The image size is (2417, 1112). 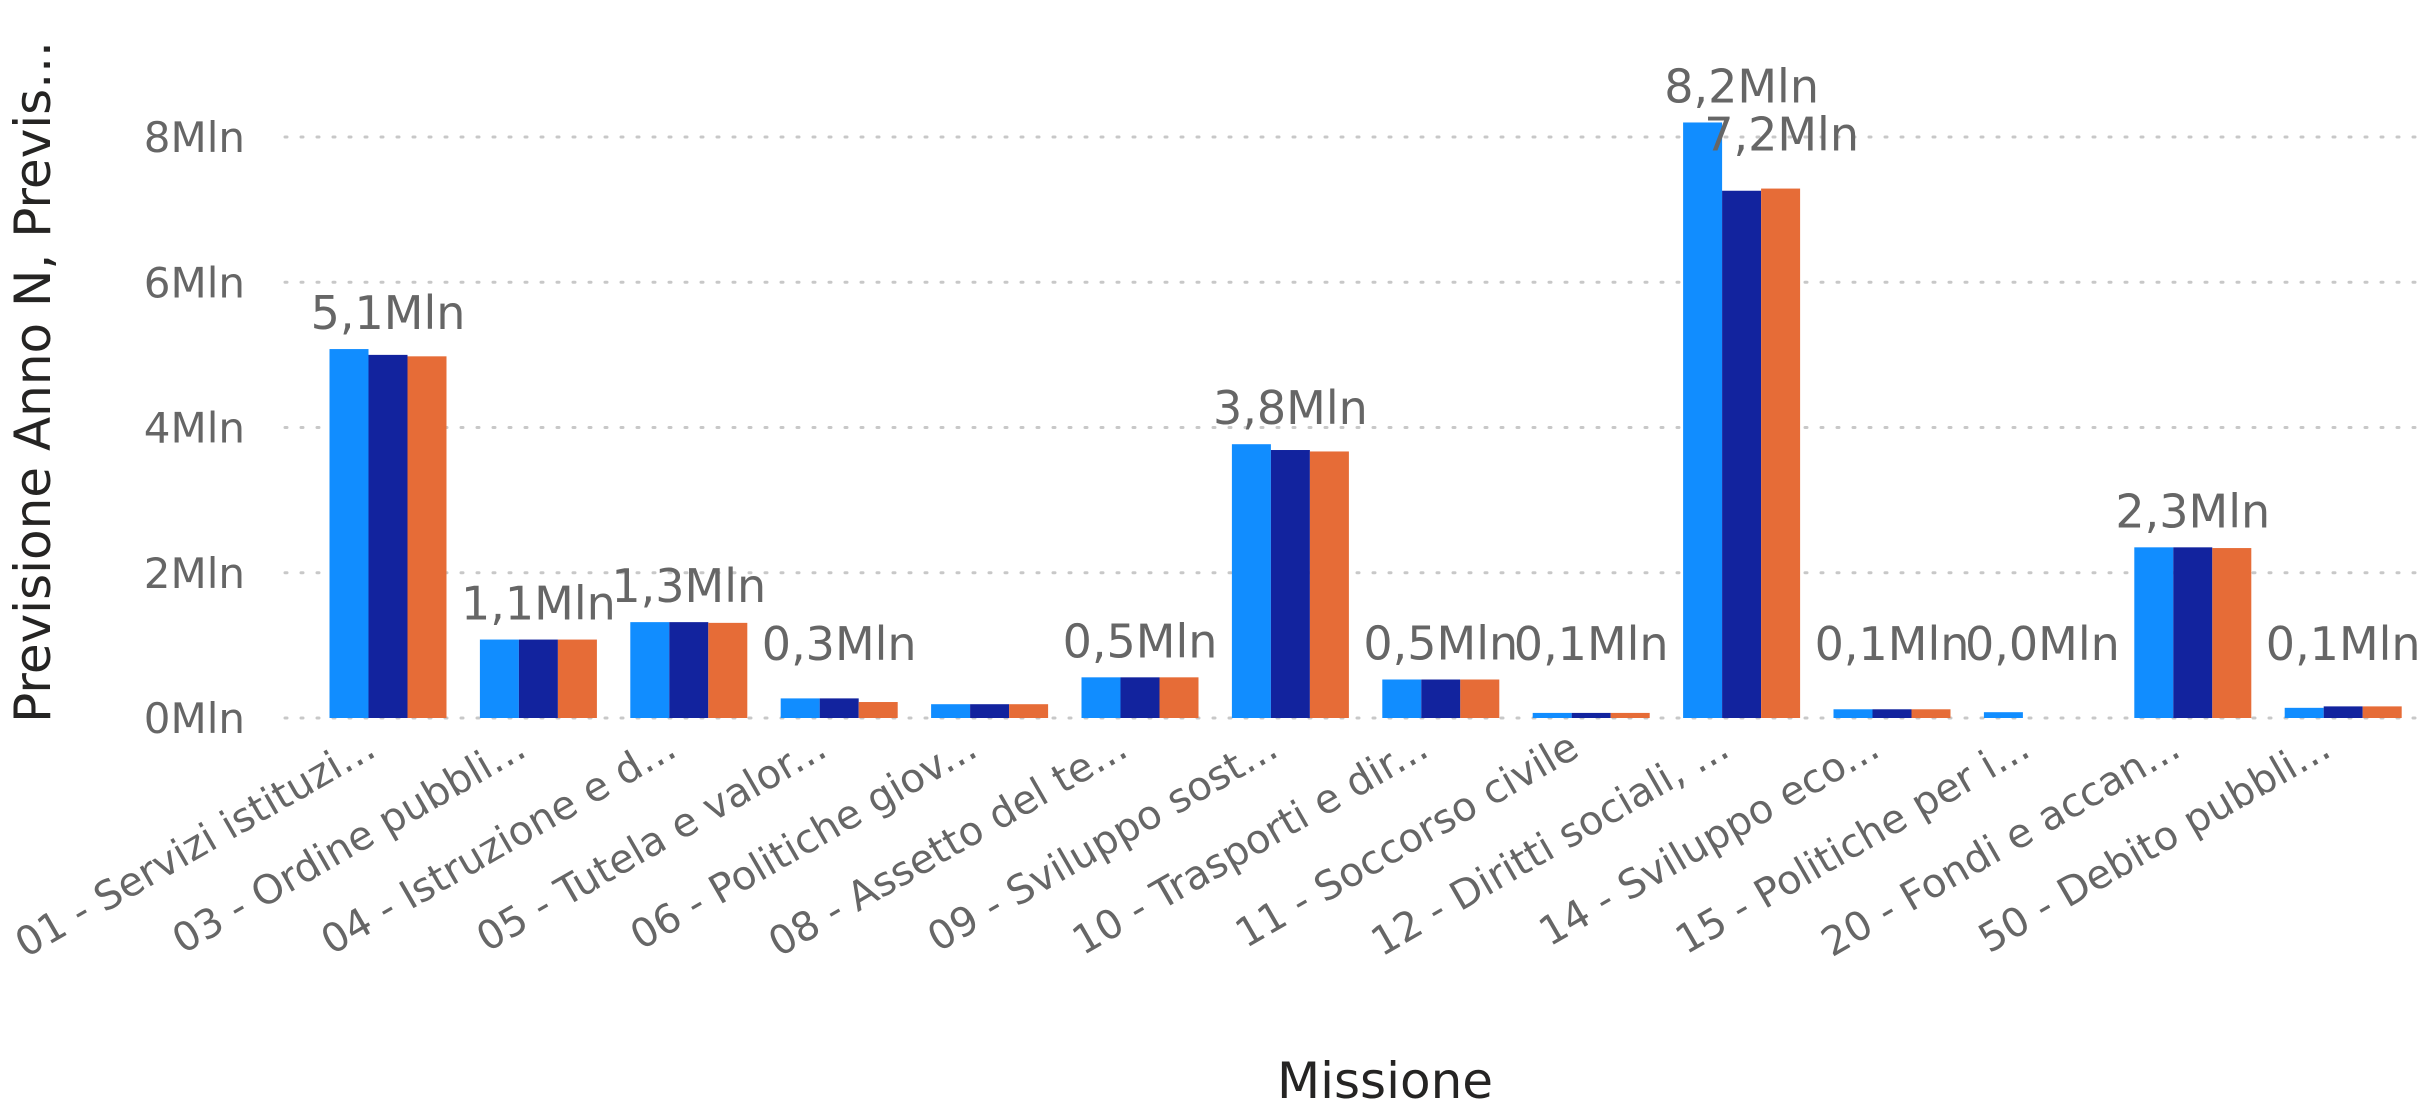 I want to click on data-label: 2,3Mln, so click(x=2192, y=511).